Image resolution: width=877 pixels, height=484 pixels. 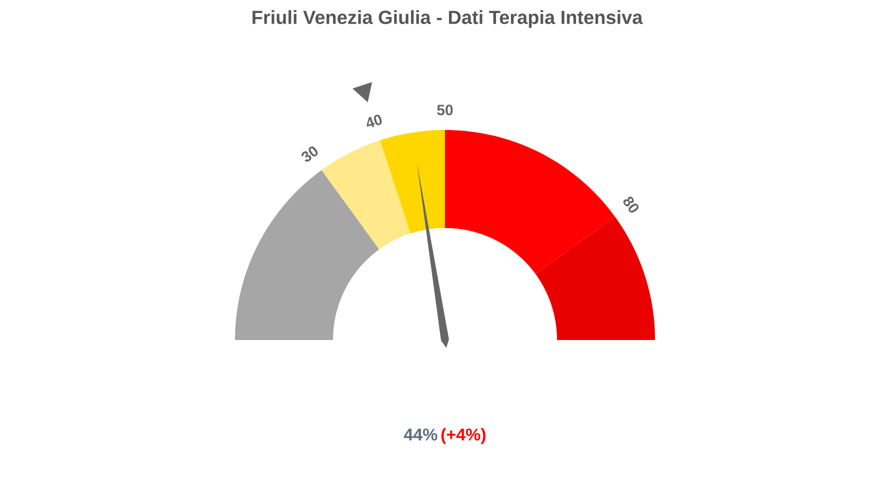 What do you see at coordinates (445, 110) in the screenshot?
I see `slice-label: 50` at bounding box center [445, 110].